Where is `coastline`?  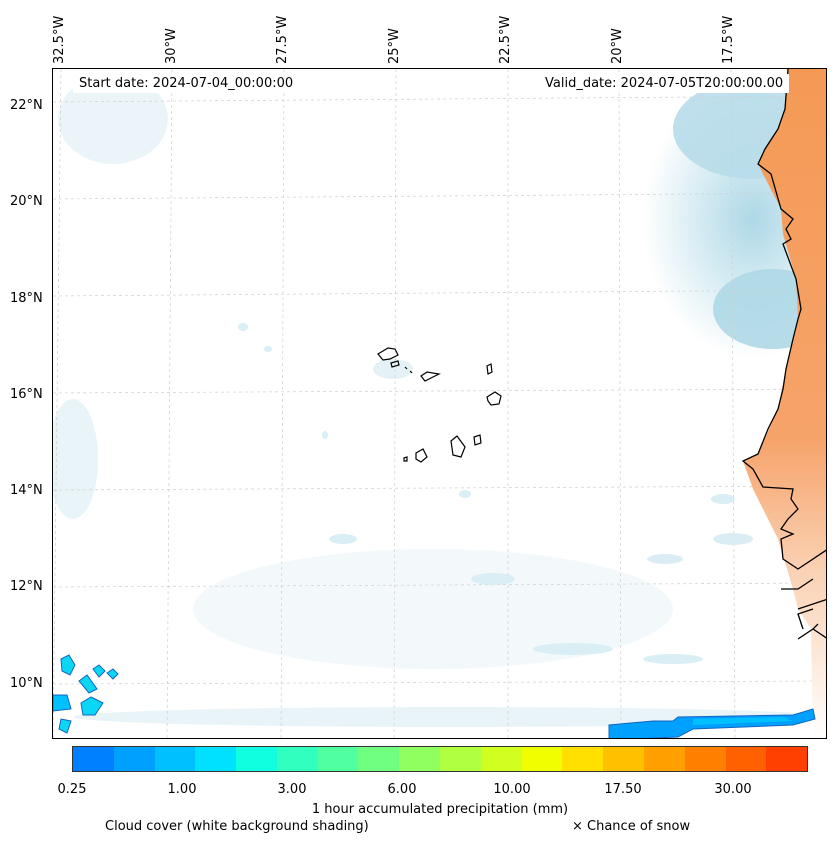 coastline is located at coordinates (783, 354).